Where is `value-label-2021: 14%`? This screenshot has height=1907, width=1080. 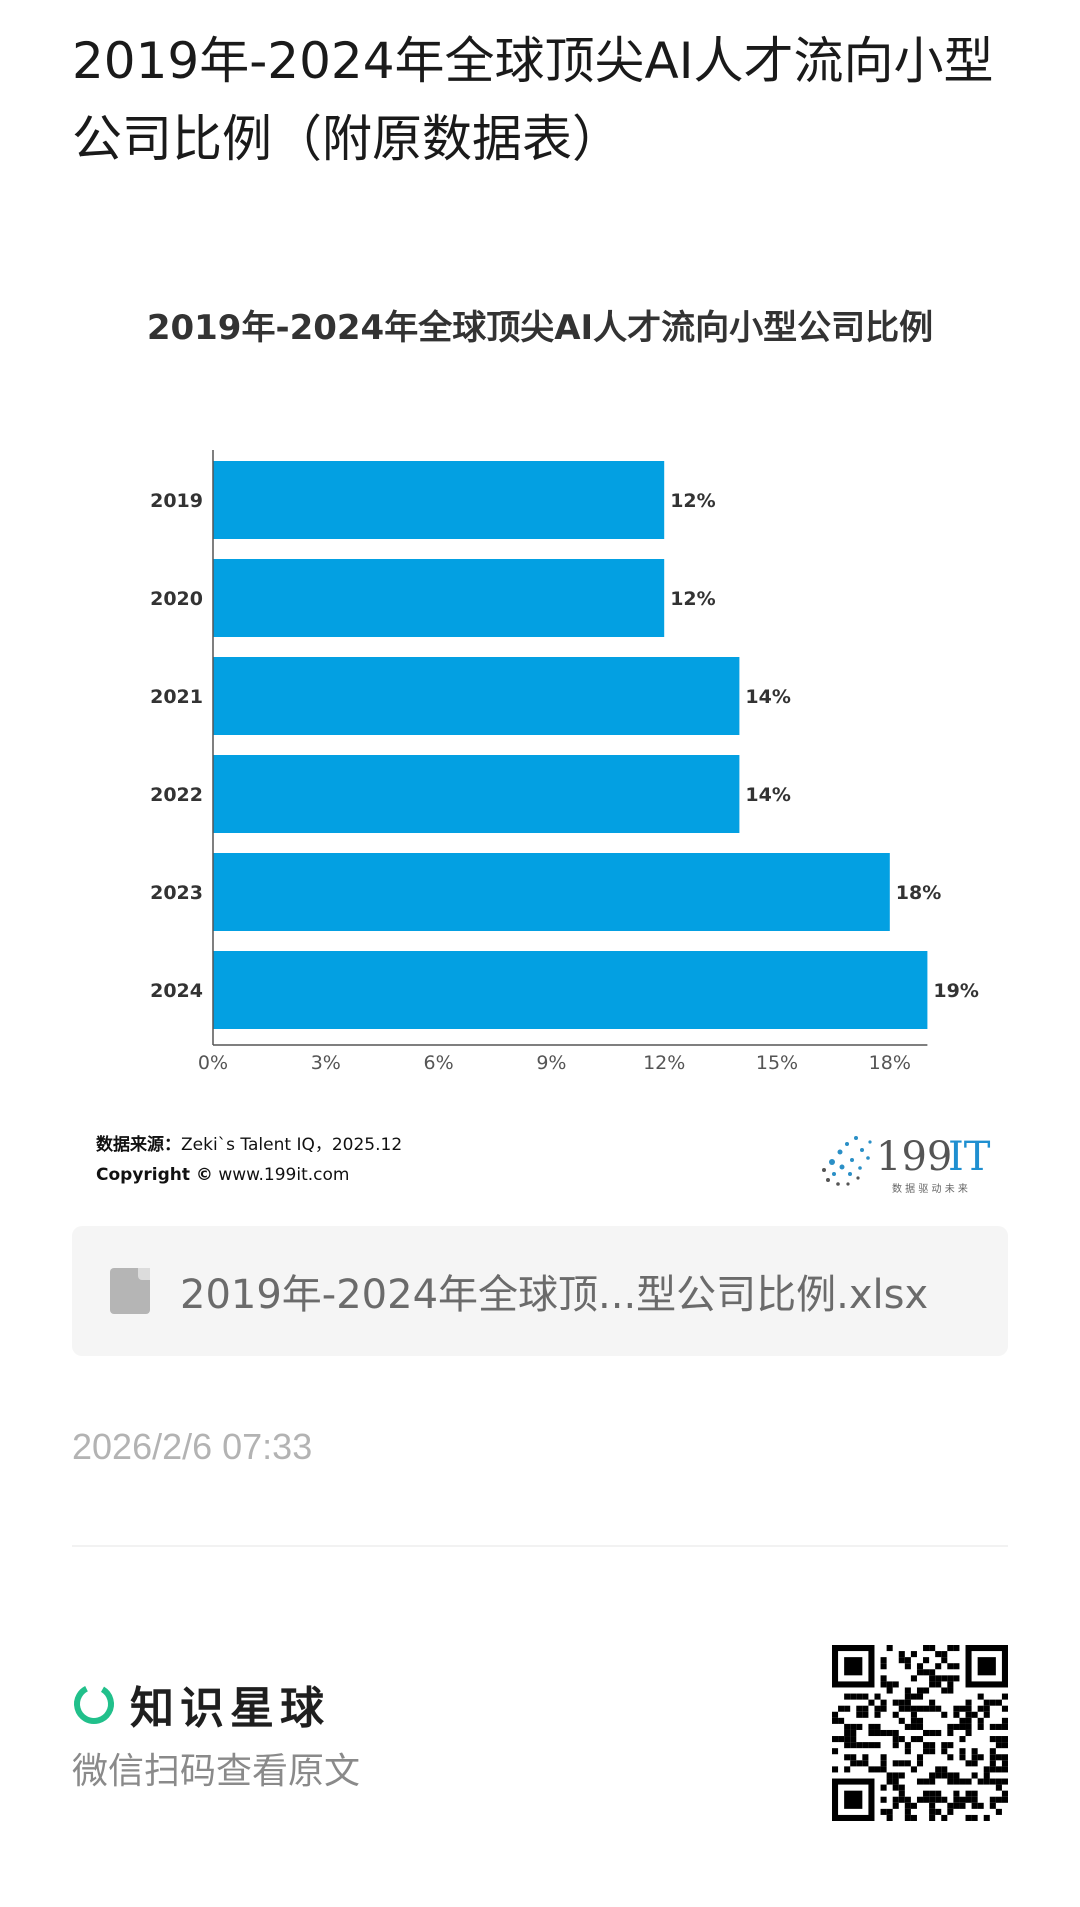 value-label-2021: 14% is located at coordinates (767, 697).